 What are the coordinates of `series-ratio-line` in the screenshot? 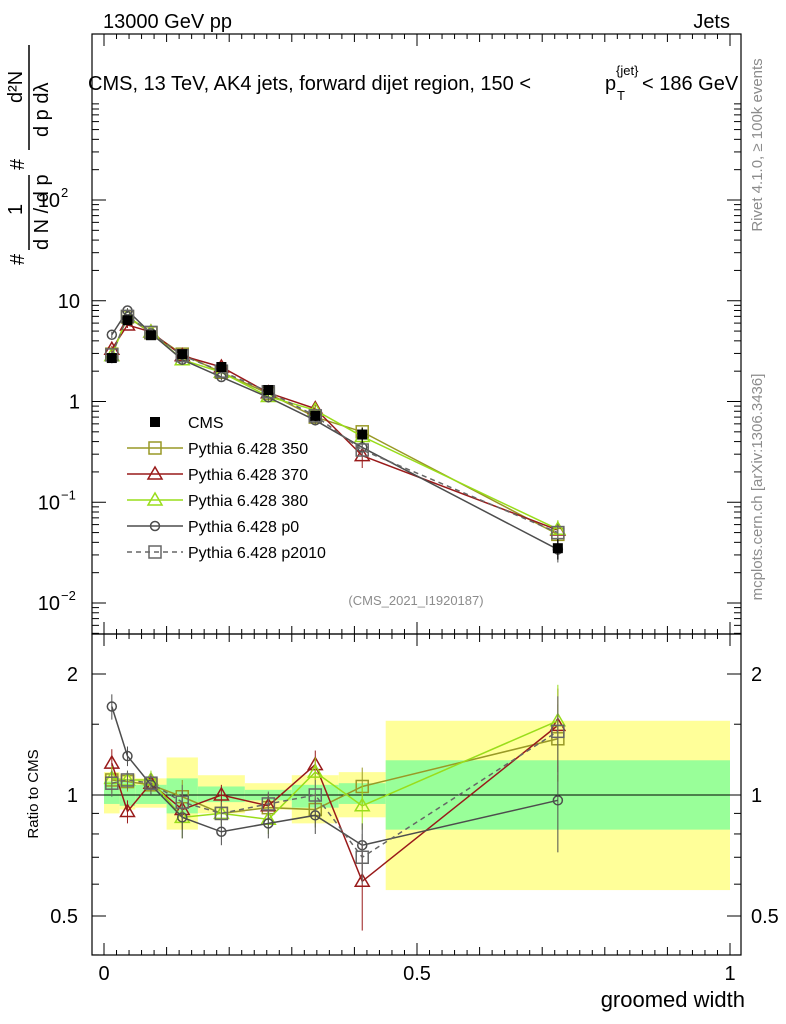 It's located at (335, 794).